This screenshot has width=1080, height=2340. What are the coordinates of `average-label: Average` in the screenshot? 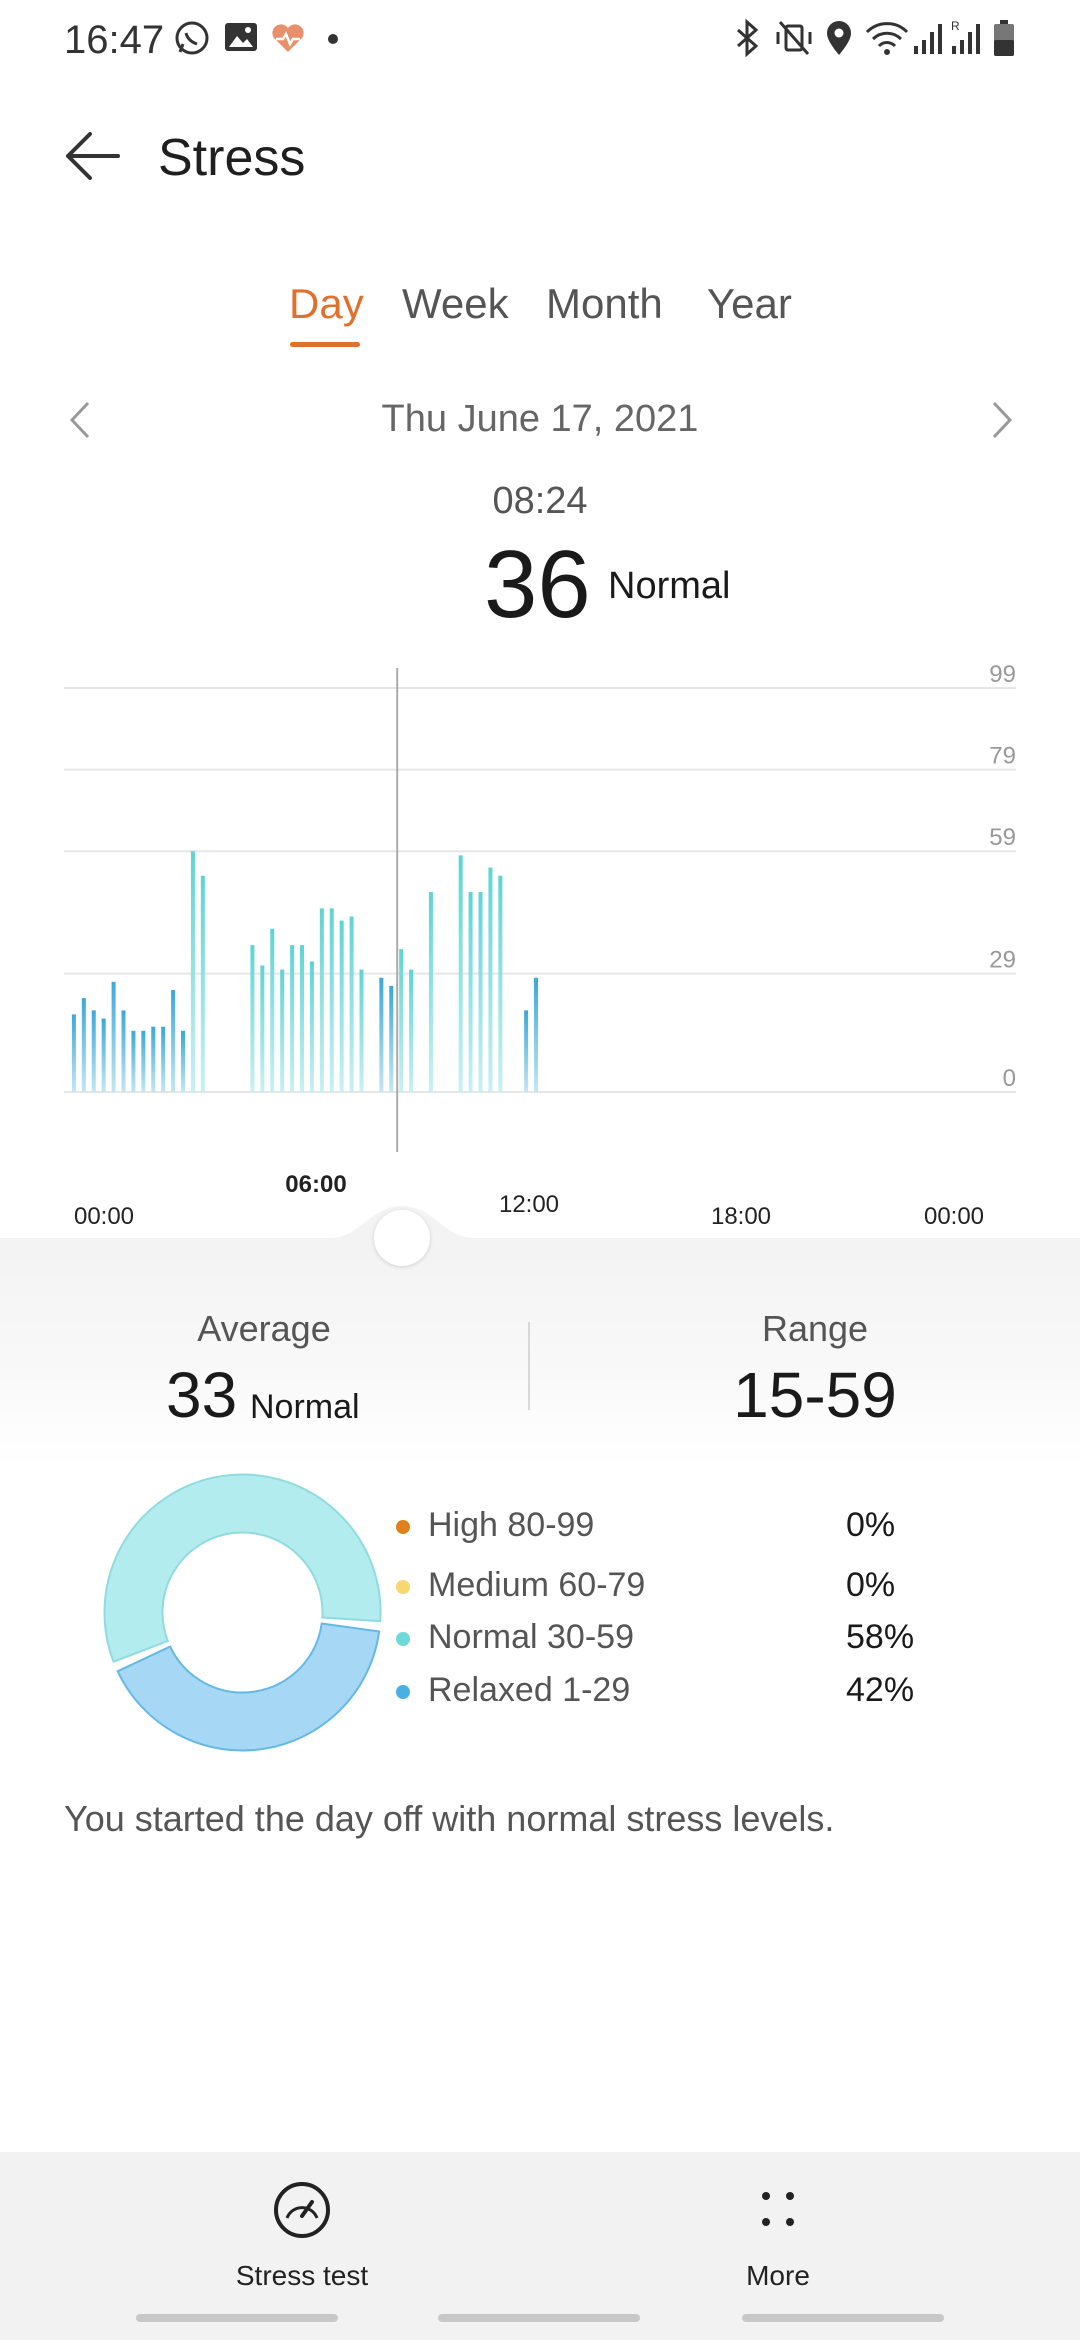 It's located at (264, 1328).